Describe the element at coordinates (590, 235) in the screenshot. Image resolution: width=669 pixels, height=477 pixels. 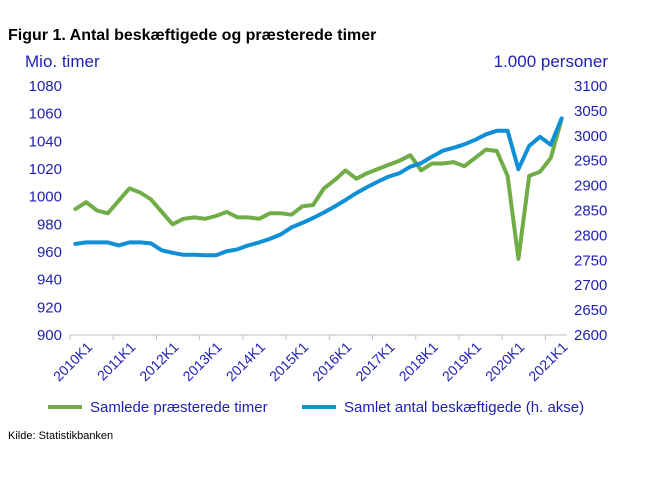
I see `right-tick-label: 2800` at that location.